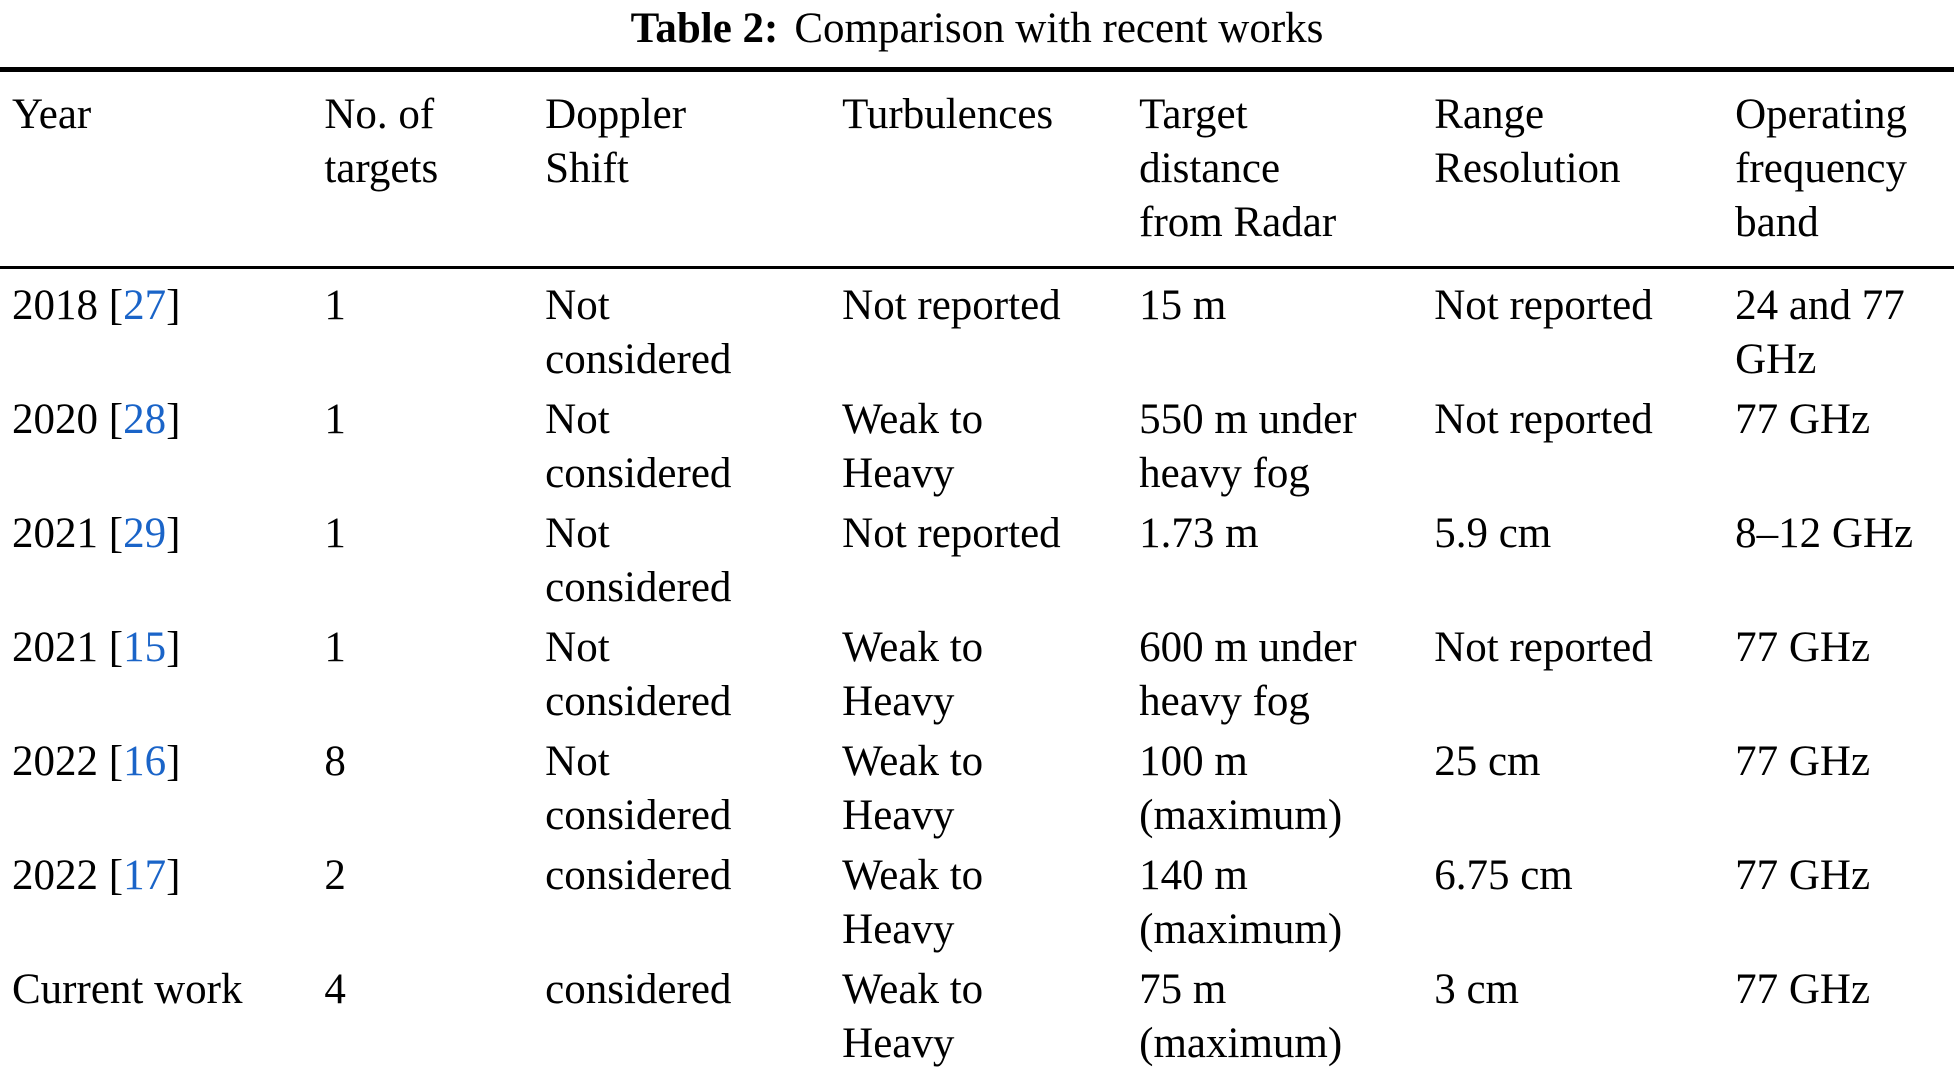  What do you see at coordinates (55, 305) in the screenshot?
I see `year-text: 2018` at bounding box center [55, 305].